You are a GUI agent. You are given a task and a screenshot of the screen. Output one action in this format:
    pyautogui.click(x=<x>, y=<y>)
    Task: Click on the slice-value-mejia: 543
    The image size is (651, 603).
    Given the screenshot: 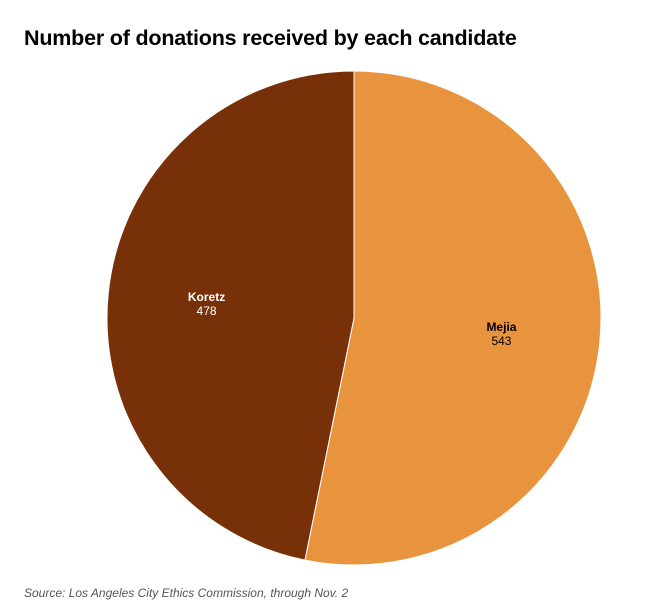 What is the action you would take?
    pyautogui.click(x=501, y=341)
    